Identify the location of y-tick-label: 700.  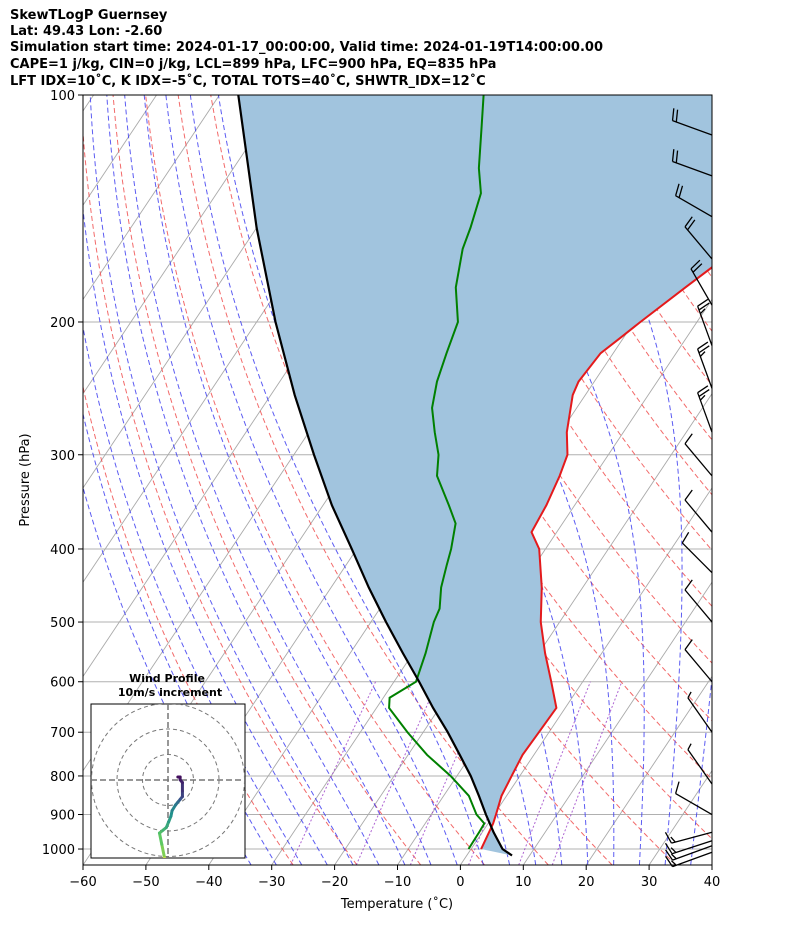
(62, 733).